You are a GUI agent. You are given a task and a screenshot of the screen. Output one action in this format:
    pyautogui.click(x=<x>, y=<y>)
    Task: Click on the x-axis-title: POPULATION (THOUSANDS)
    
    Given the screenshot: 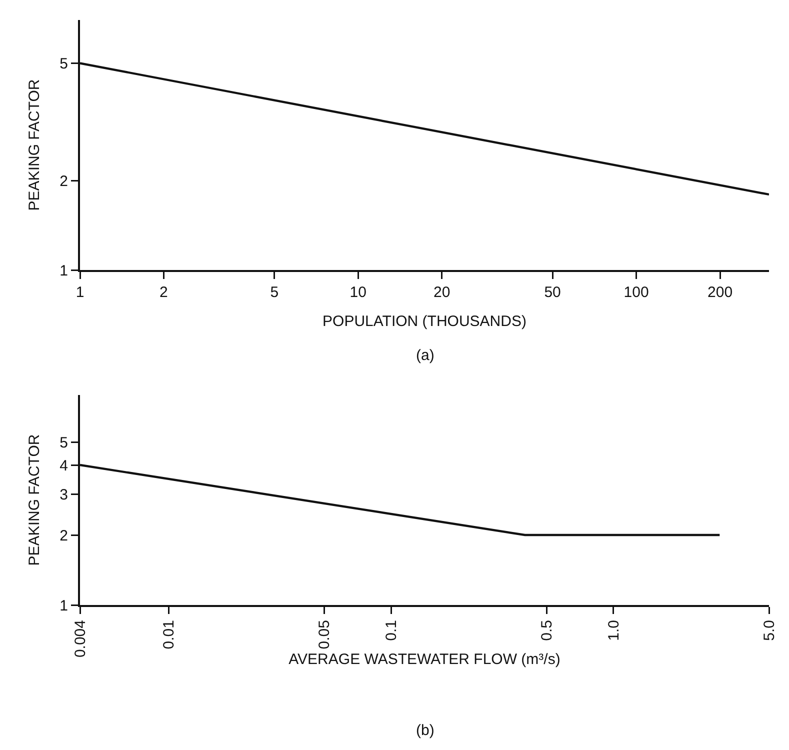 What is the action you would take?
    pyautogui.click(x=424, y=321)
    